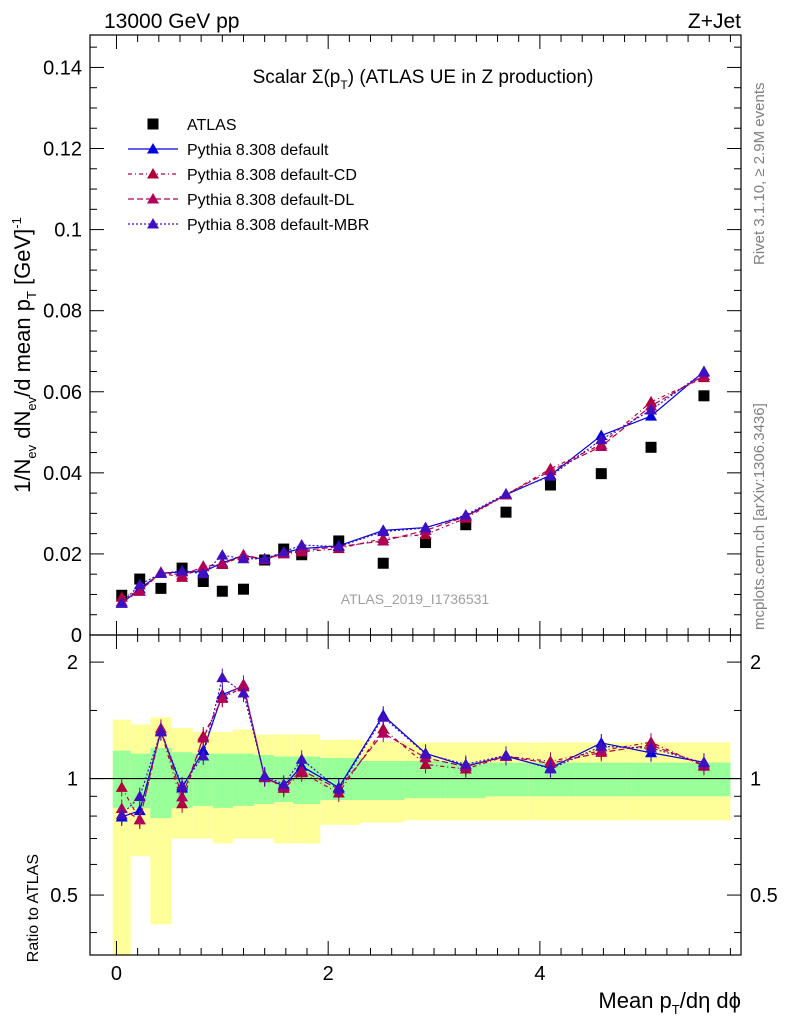 Image resolution: width=786 pixels, height=1024 pixels. I want to click on title-pre: Scalar Σ(p, so click(297, 77).